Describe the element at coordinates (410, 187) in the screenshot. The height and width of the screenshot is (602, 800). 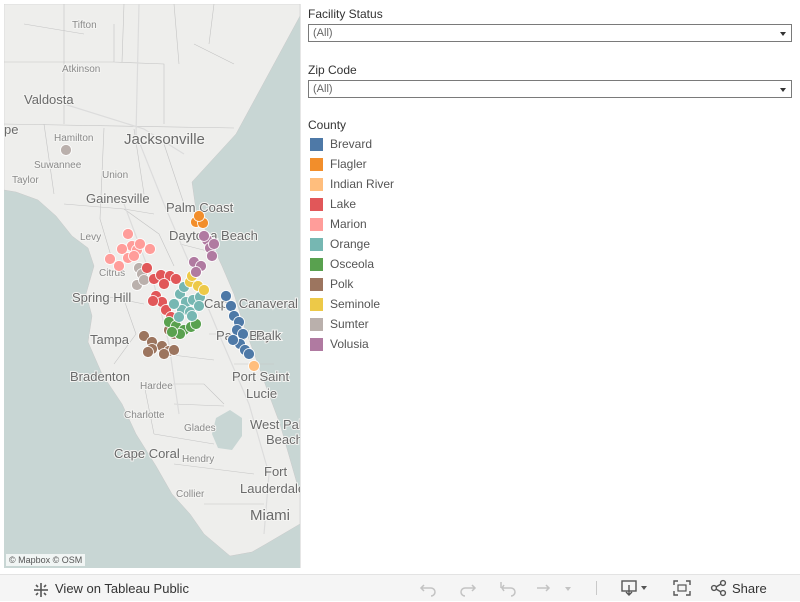
I see `legend-item-indian-river: Indian River` at that location.